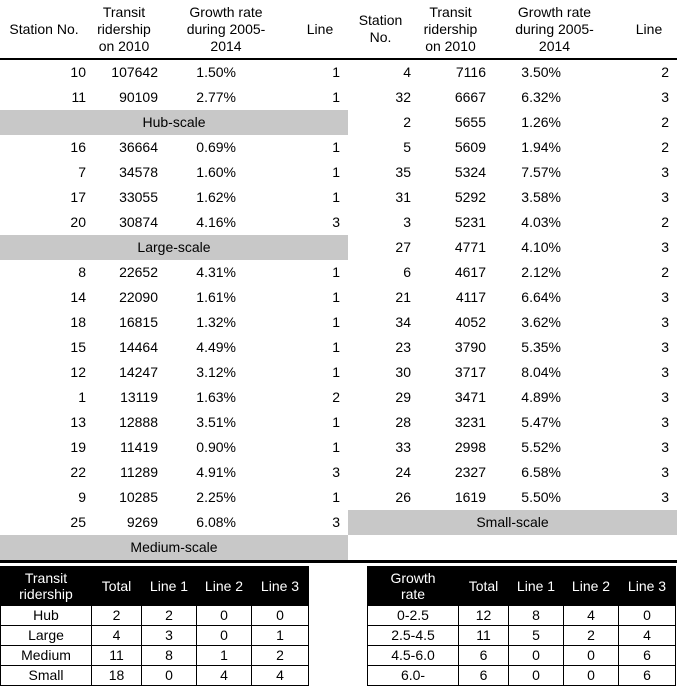 This screenshot has width=677, height=692. Describe the element at coordinates (224, 586) in the screenshot. I see `header-line-2: Line 2` at that location.